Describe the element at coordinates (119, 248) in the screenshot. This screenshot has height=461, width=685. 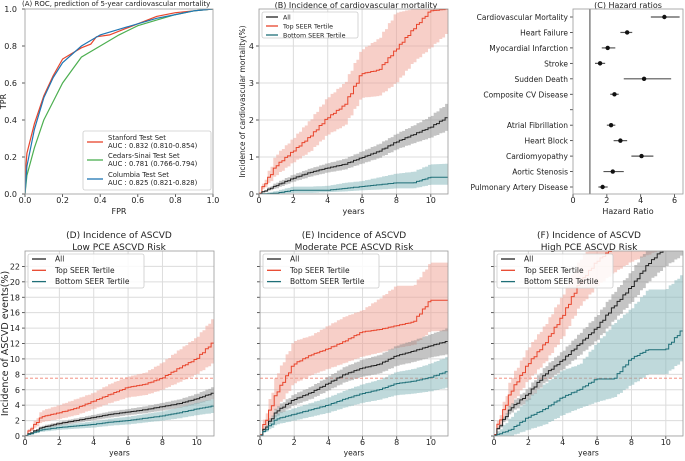
I see `chart-subtitle: Low PCE ASCVD Risk` at that location.